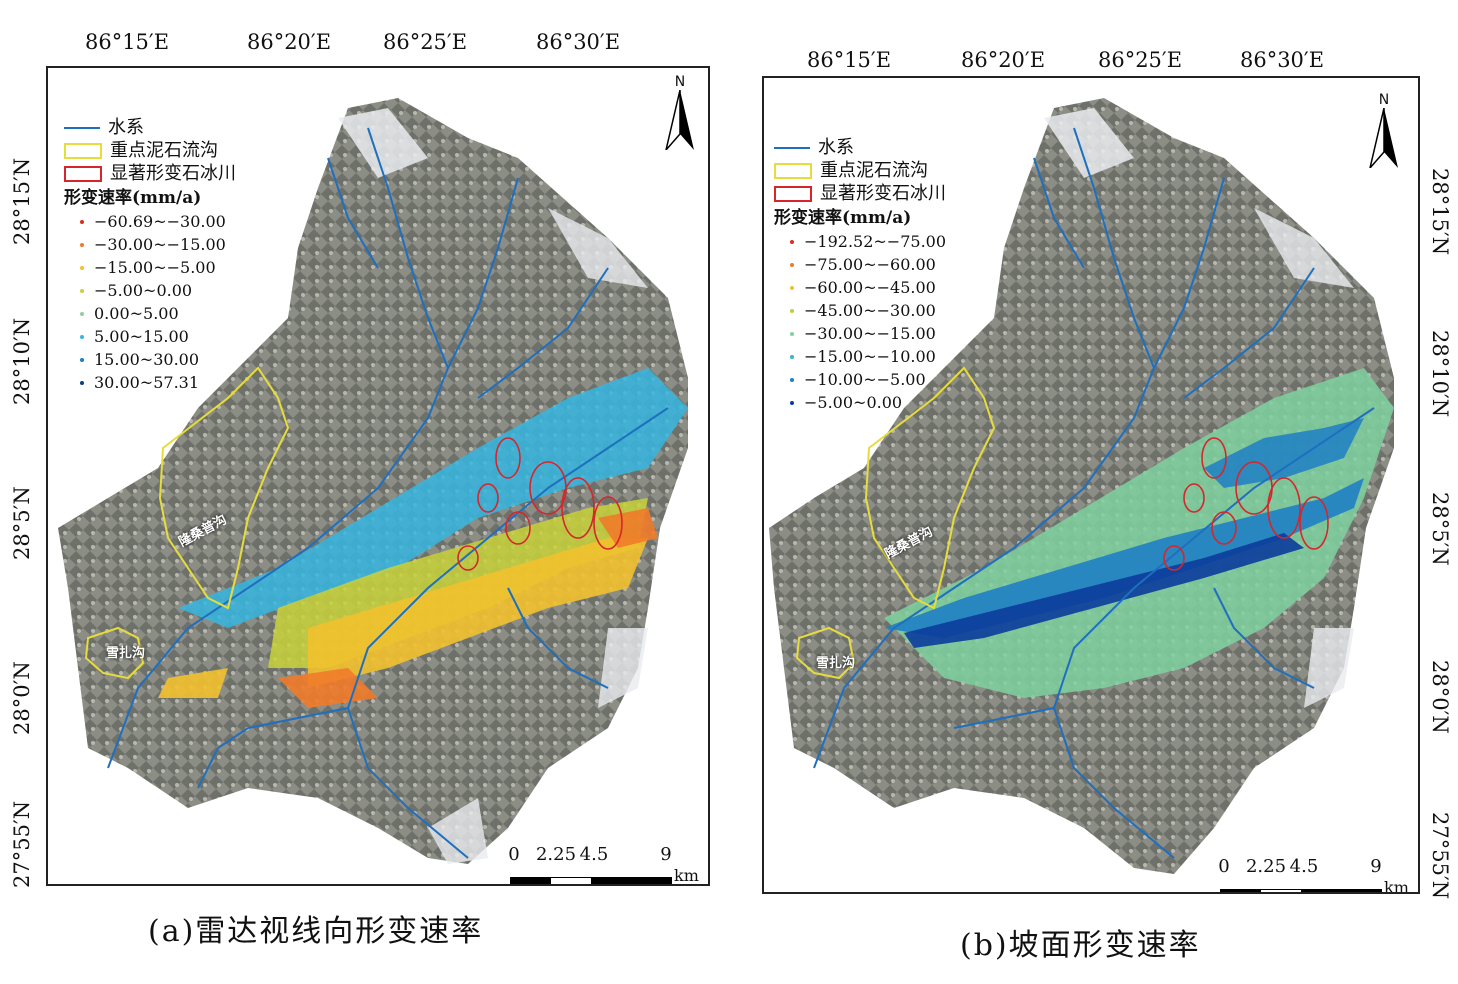 The width and height of the screenshot is (1458, 984). I want to click on debris-gully-xuezha-a, so click(114, 653).